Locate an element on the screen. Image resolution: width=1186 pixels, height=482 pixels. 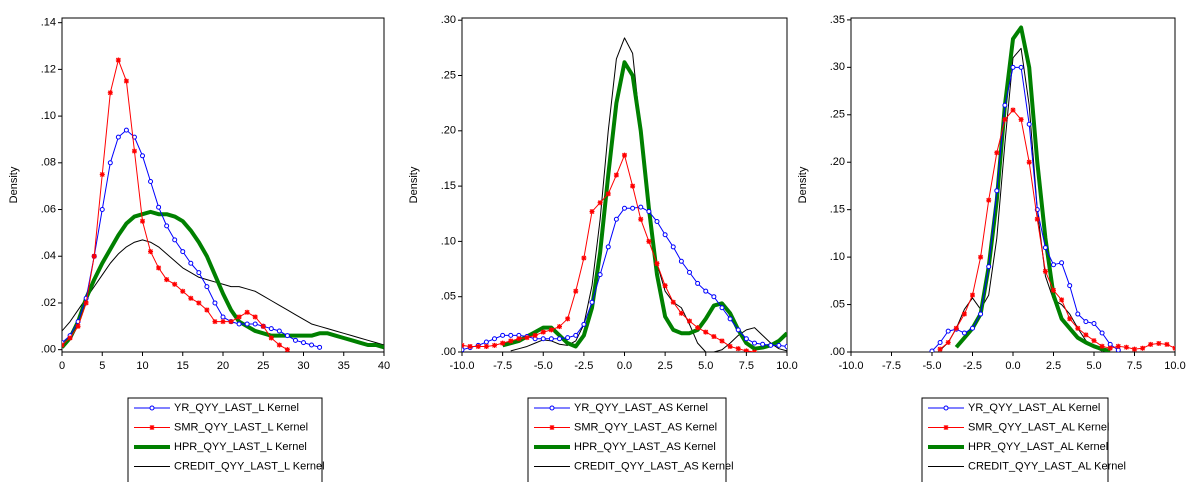
x-tick-label: 2.5 is located at coordinates (1053, 366).